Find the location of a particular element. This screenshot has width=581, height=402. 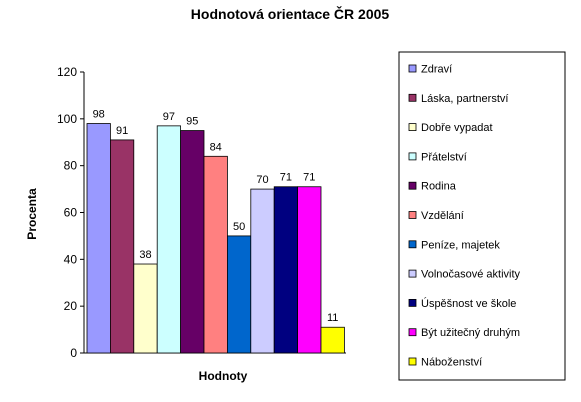

y-tick-label: 0 is located at coordinates (73, 353).